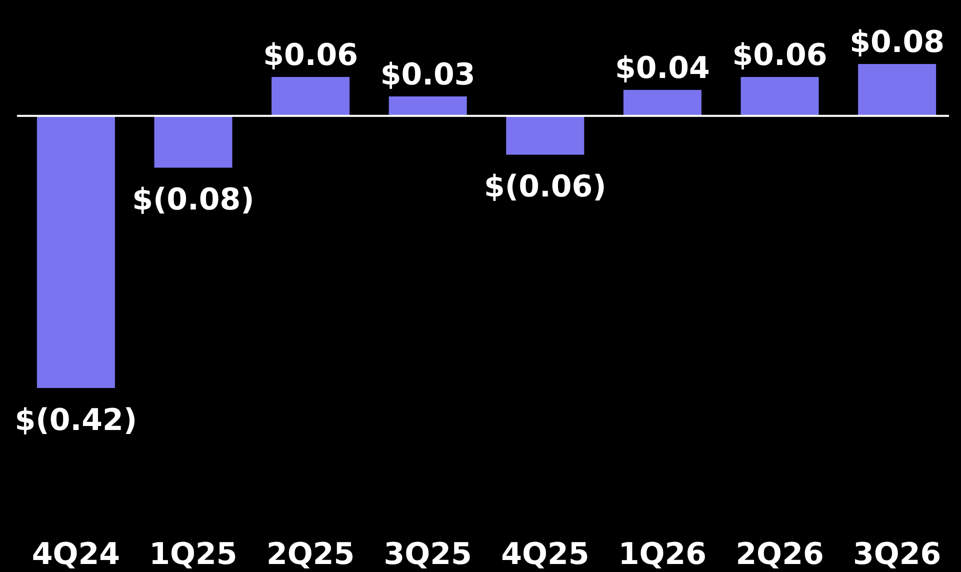  I want to click on data-label: $(0.42), so click(76, 420).